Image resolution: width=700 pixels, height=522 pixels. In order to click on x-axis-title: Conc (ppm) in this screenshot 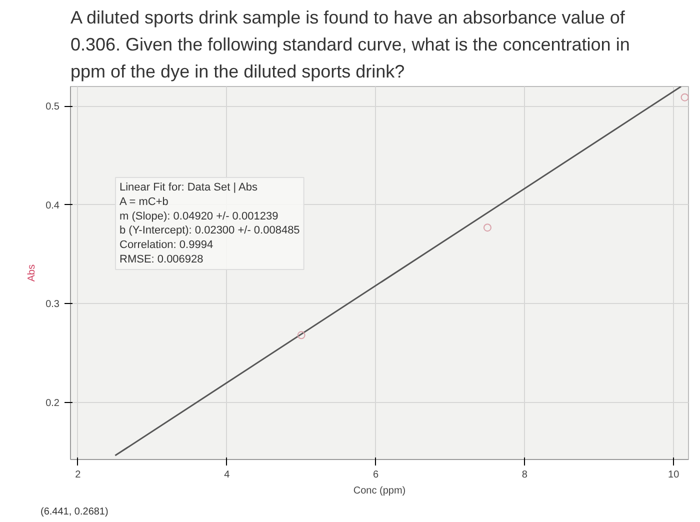, I will do `click(379, 491)`.